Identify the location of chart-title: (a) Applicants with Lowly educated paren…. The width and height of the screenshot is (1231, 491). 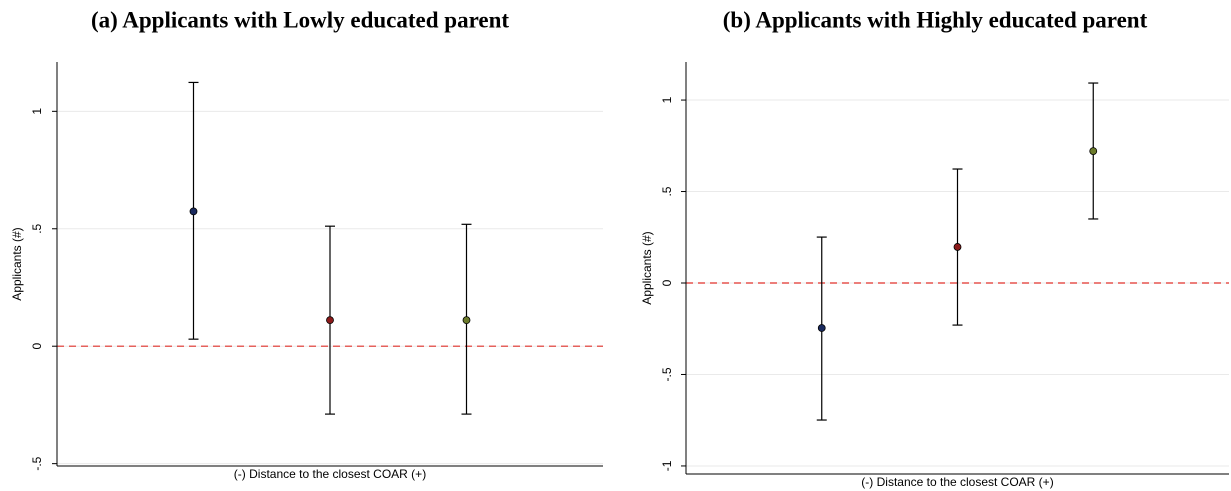
(300, 19).